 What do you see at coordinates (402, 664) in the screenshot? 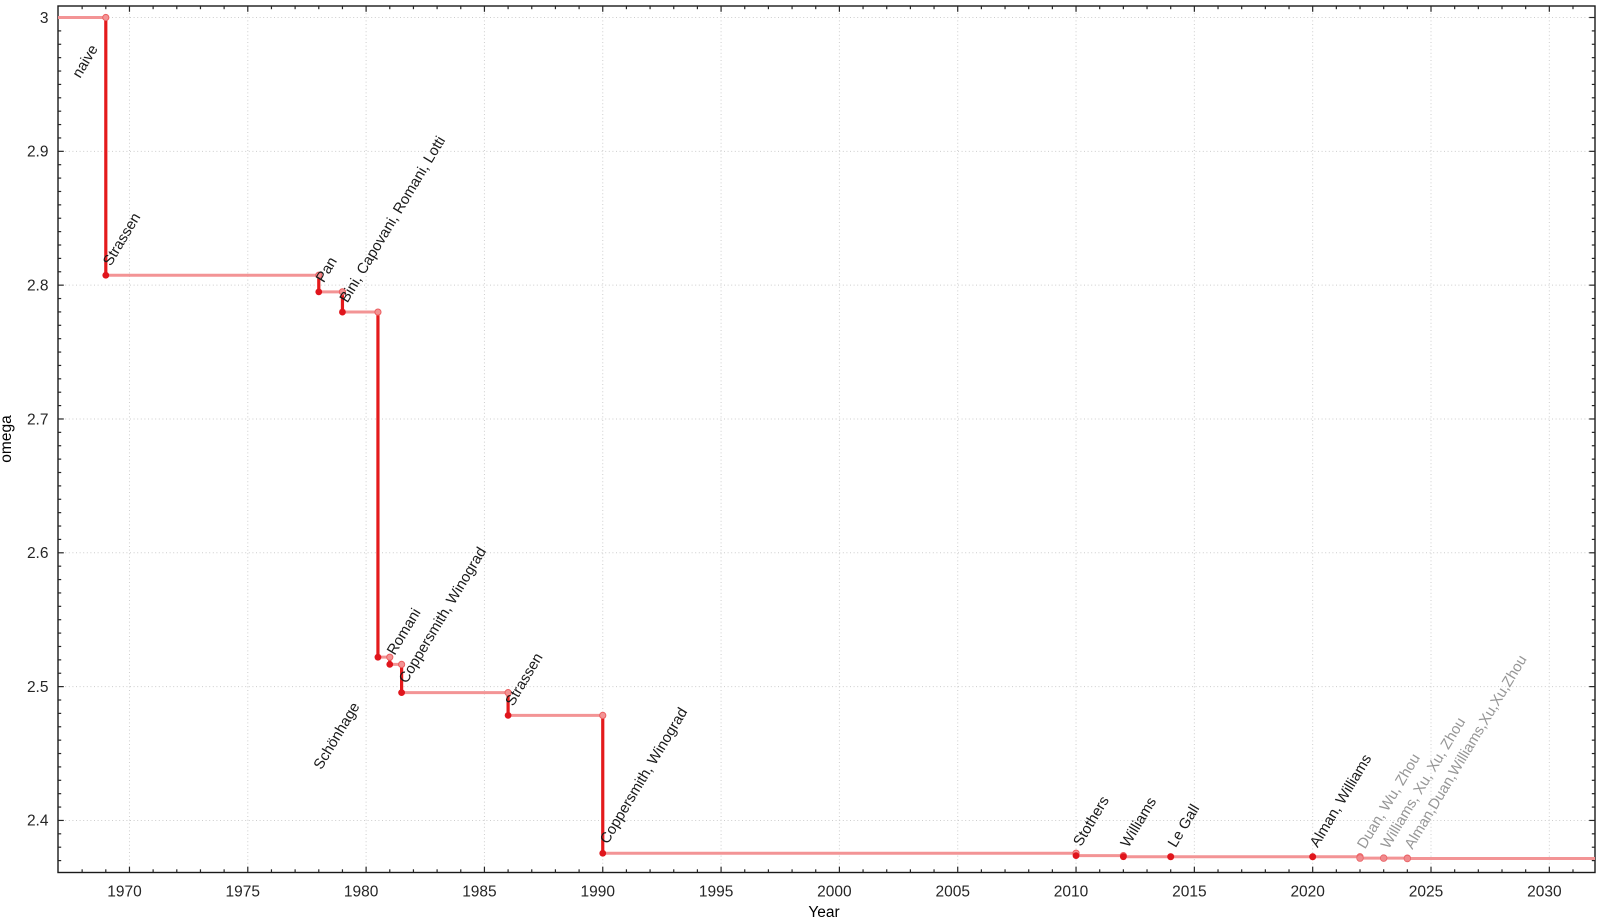
I see `corner-marker-1981.5` at bounding box center [402, 664].